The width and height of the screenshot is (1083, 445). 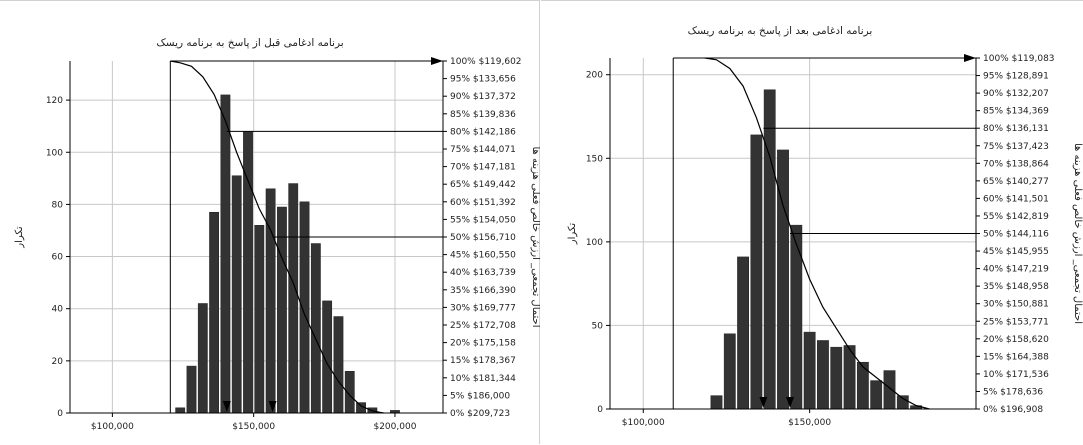 What do you see at coordinates (483, 344) in the screenshot?
I see `cumulative-probability-label: 20% $175,158` at bounding box center [483, 344].